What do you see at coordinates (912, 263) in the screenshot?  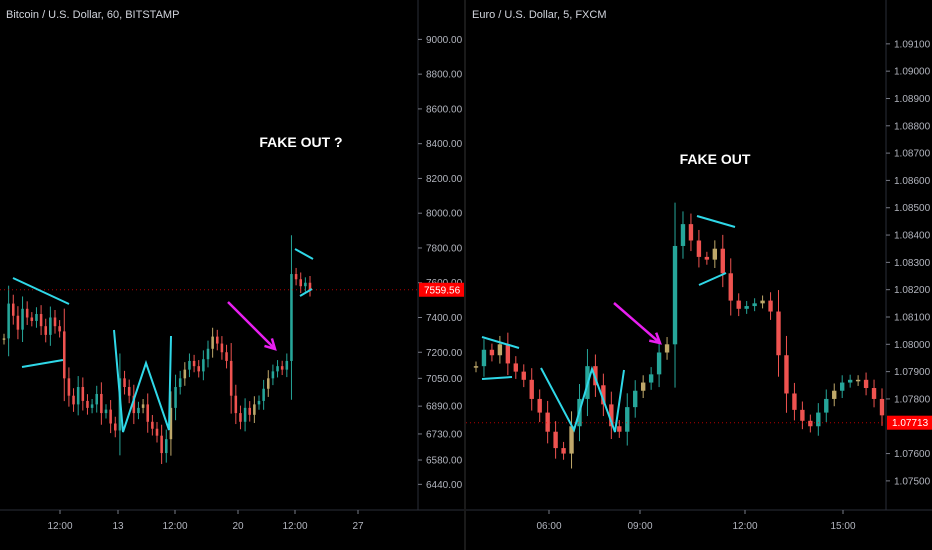 I see `y-tick-label: 1.08300` at bounding box center [912, 263].